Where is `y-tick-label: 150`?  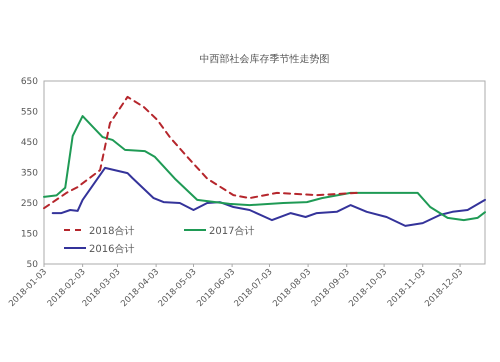
y-tick-label: 150 is located at coordinates (29, 235).